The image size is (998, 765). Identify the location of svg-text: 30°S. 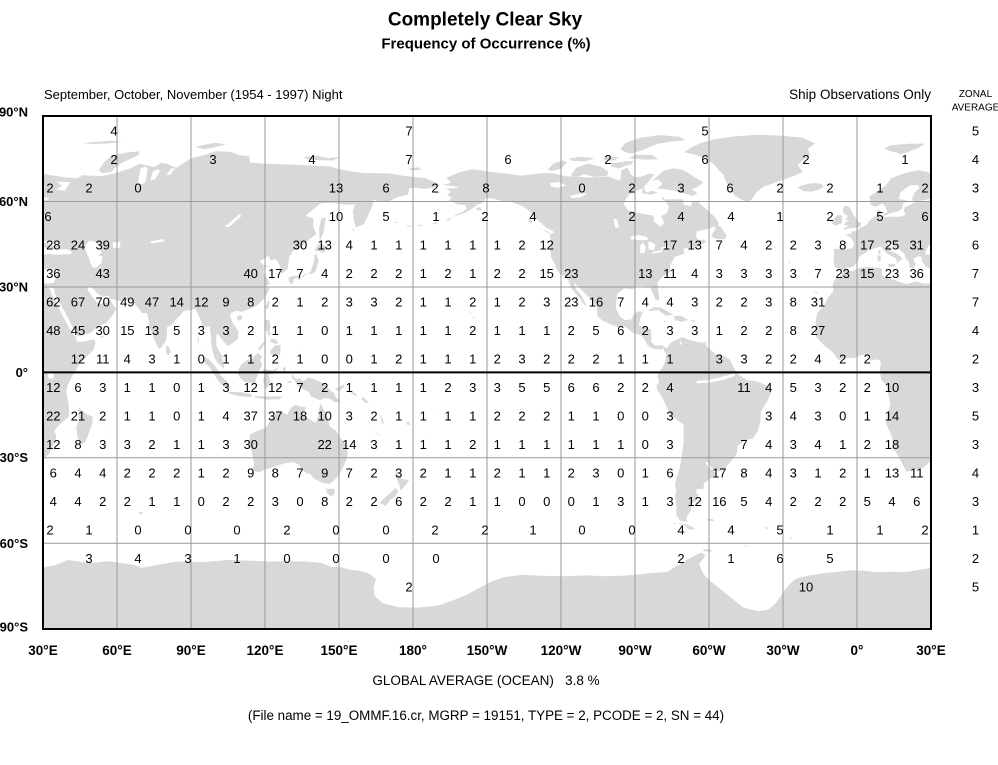
(14, 457).